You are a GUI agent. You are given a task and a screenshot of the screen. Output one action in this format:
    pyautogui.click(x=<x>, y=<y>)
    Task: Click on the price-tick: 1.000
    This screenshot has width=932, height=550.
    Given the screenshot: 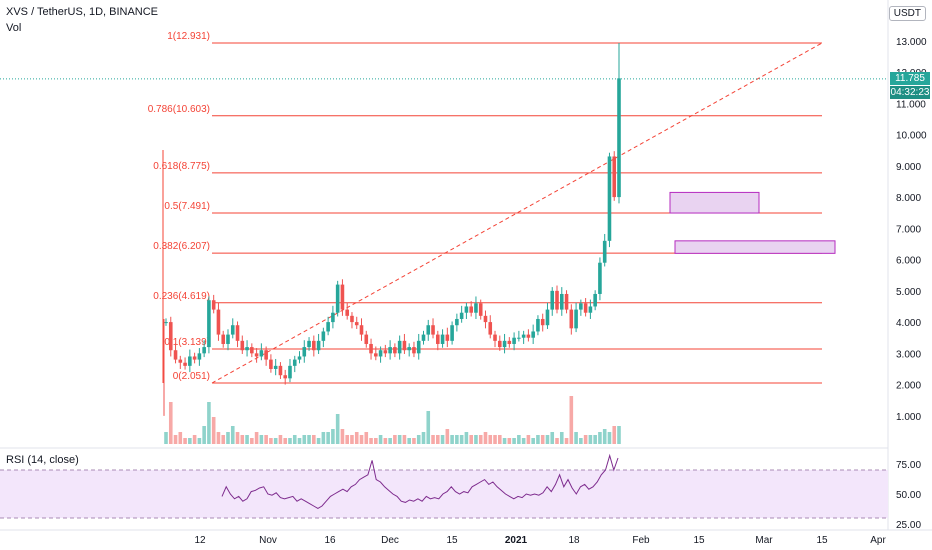 What is the action you would take?
    pyautogui.click(x=908, y=417)
    